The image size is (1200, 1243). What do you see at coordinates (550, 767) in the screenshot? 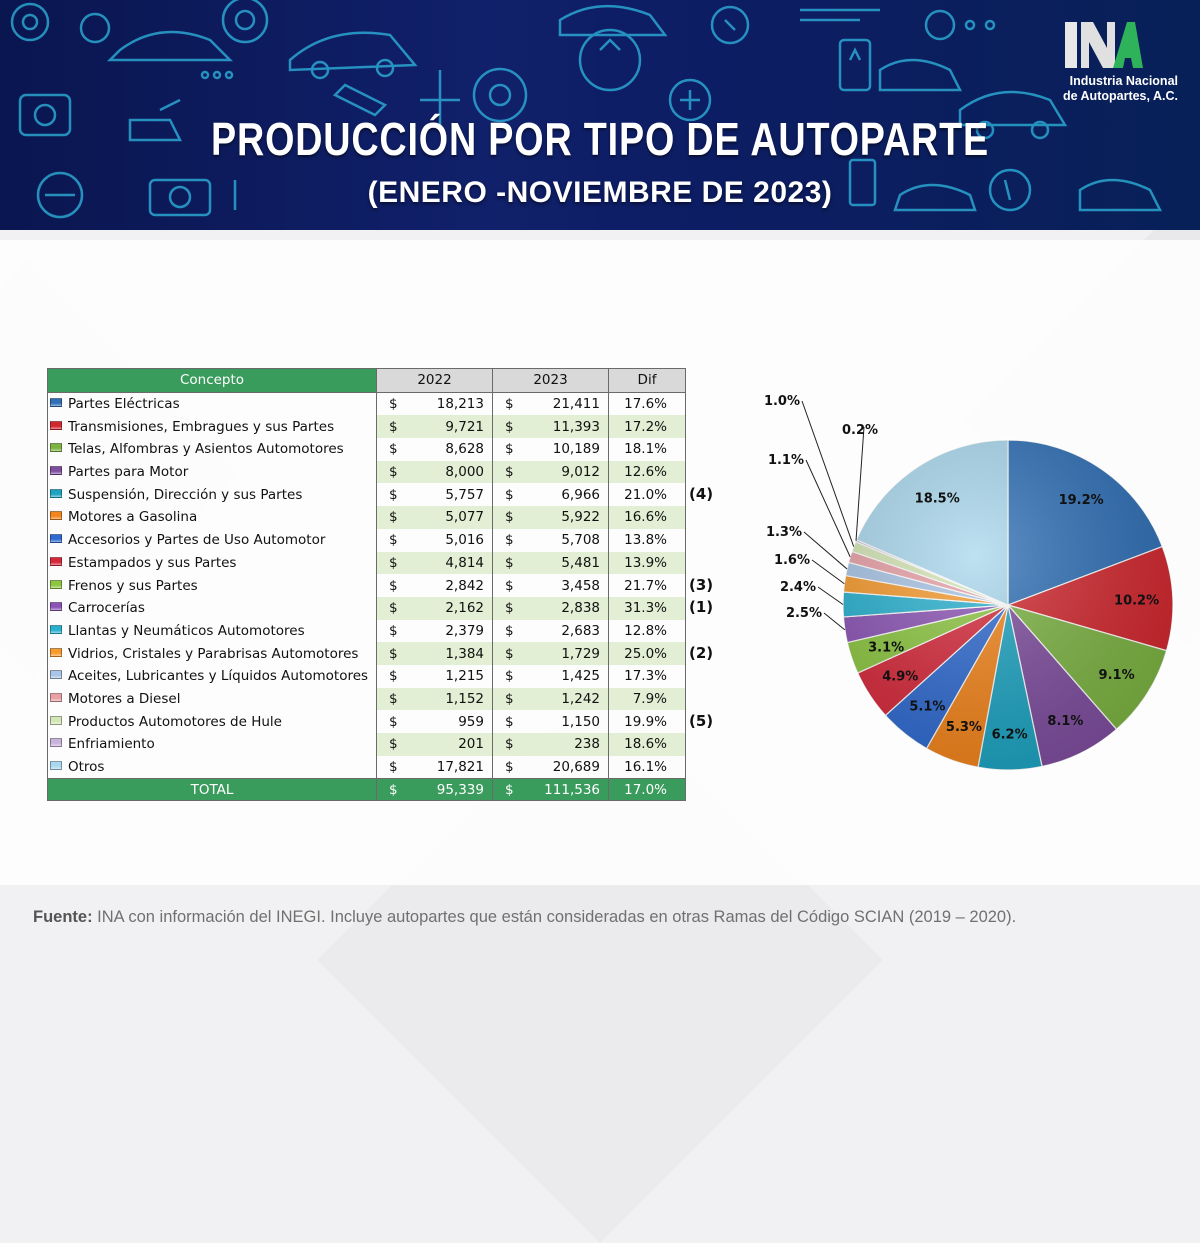
I see `value-2023-cell: $20,689` at bounding box center [550, 767].